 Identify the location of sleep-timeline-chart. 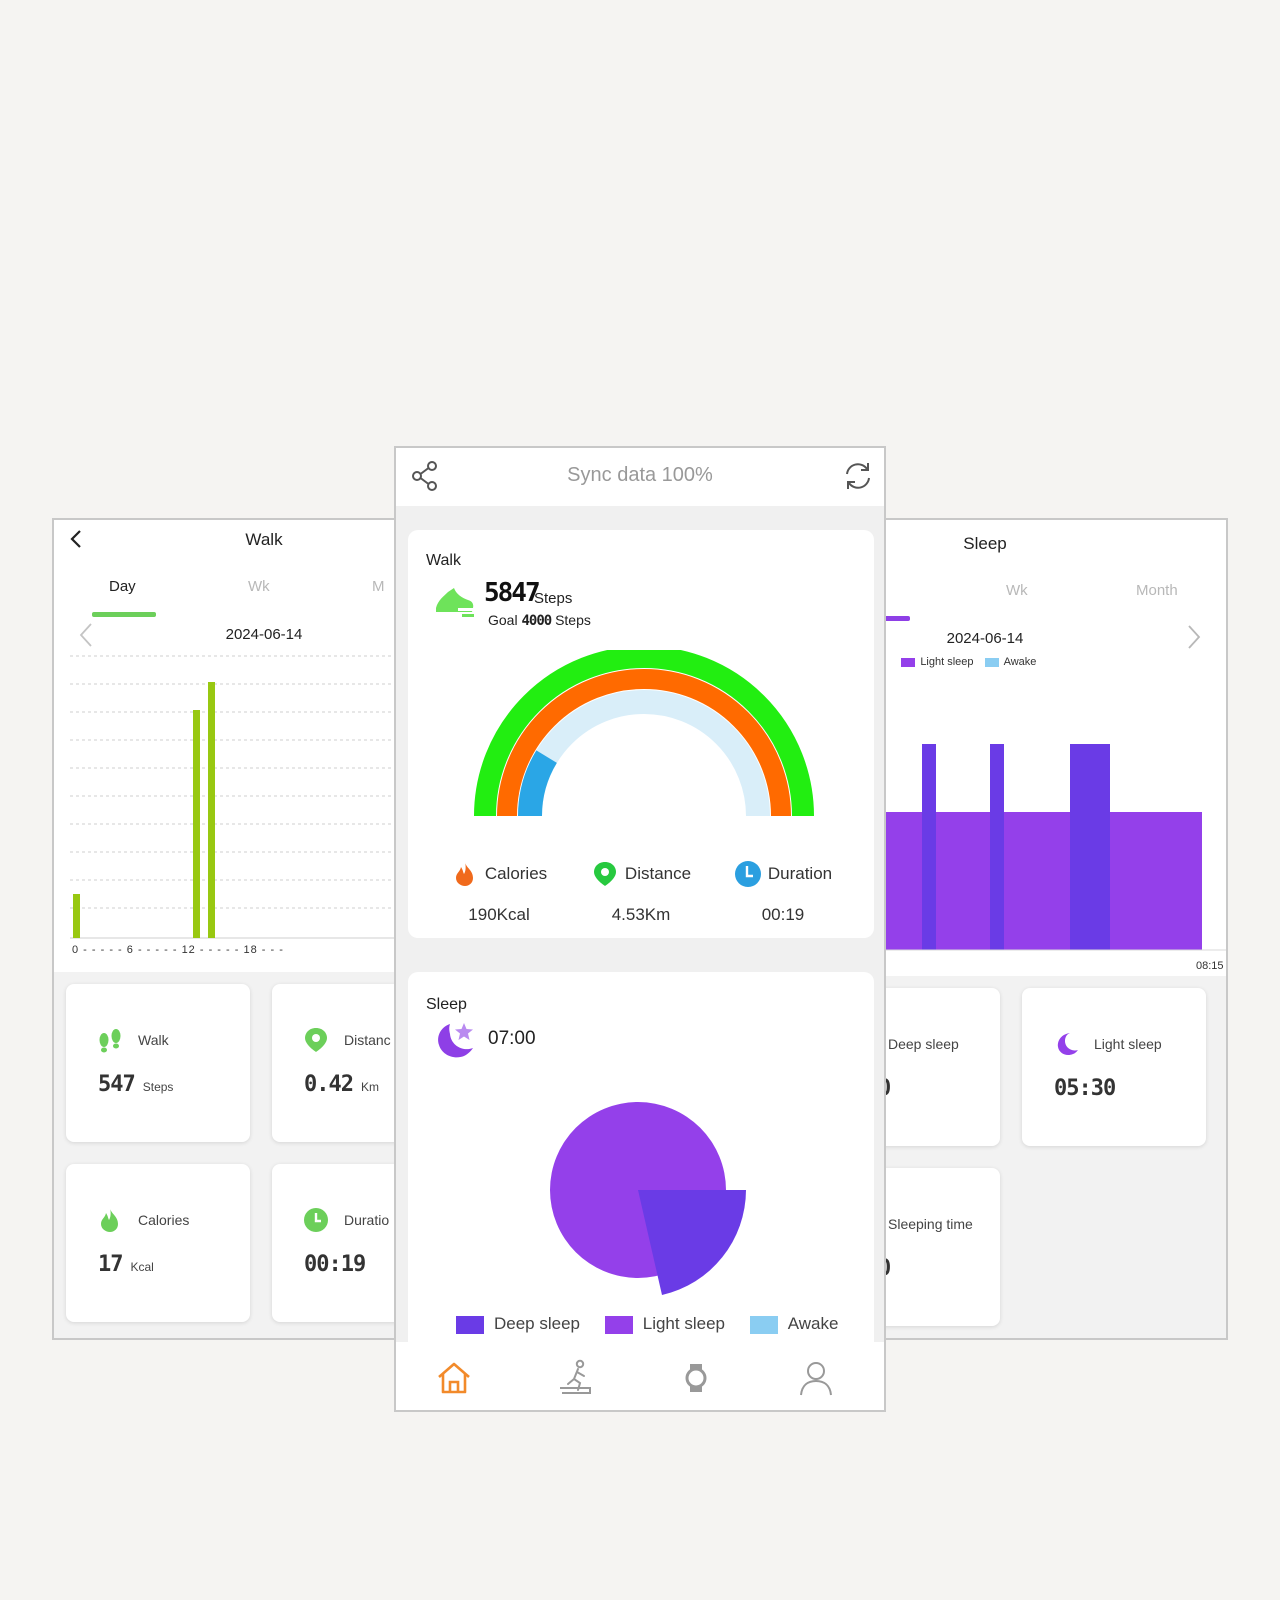
(1053, 847).